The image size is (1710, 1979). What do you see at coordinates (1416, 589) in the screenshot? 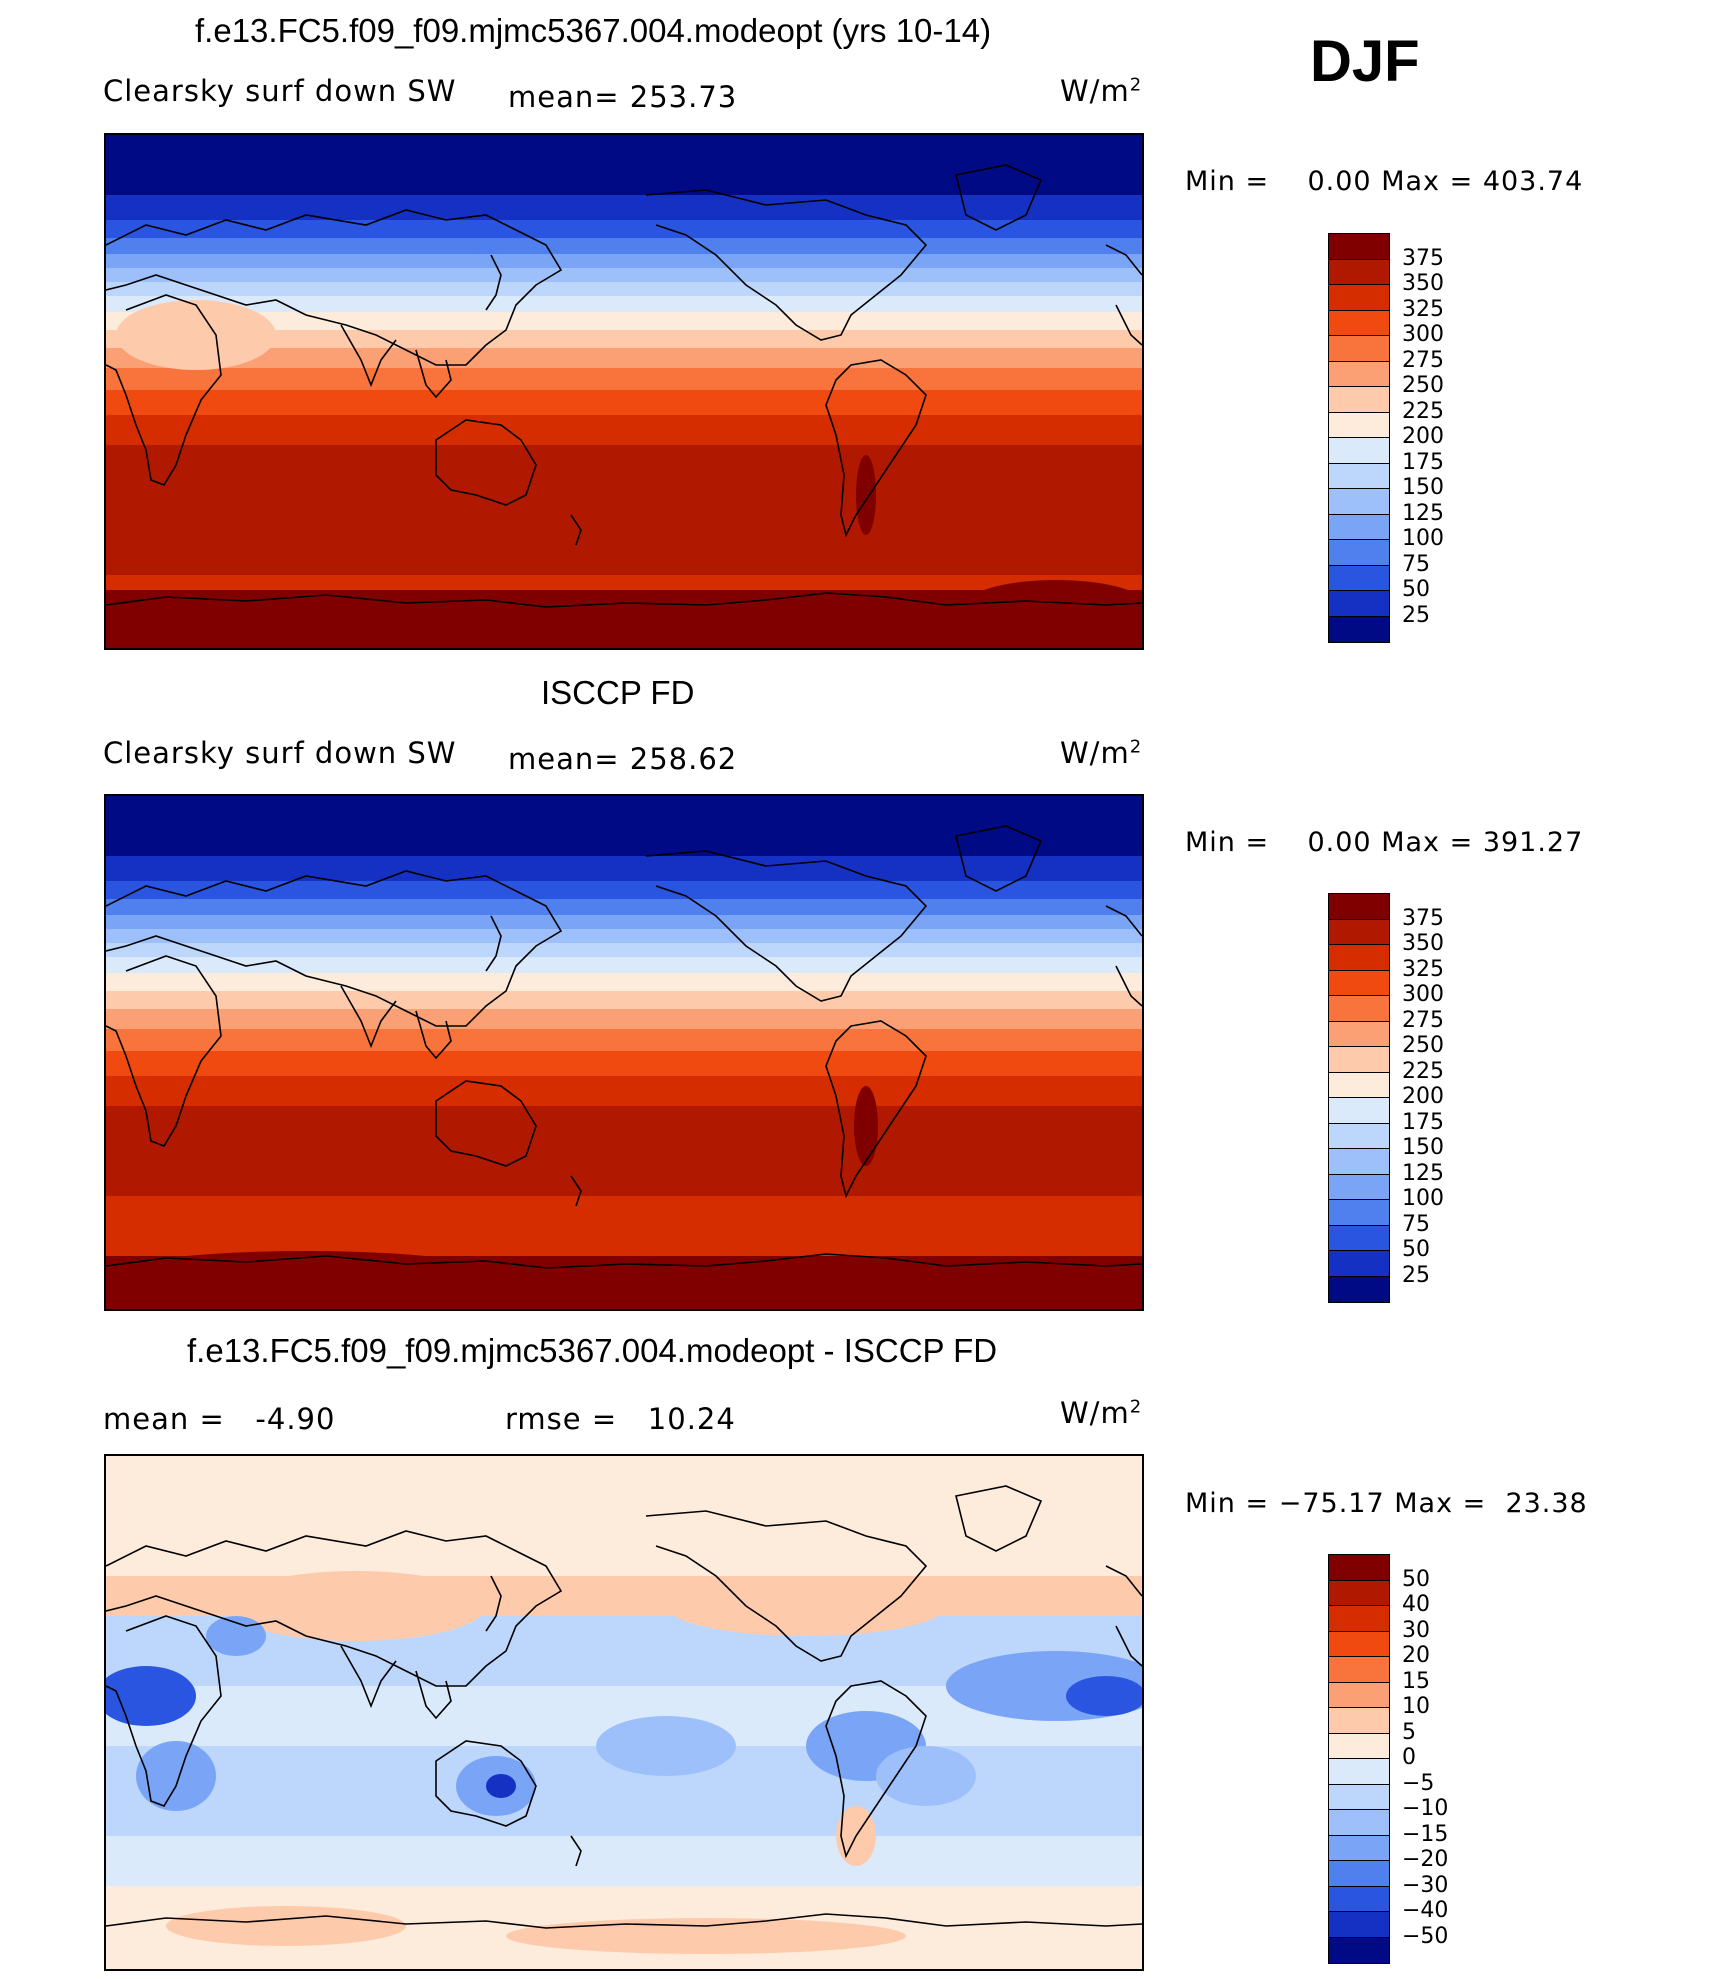
I see `colorbar-tick-label: 50` at bounding box center [1416, 589].